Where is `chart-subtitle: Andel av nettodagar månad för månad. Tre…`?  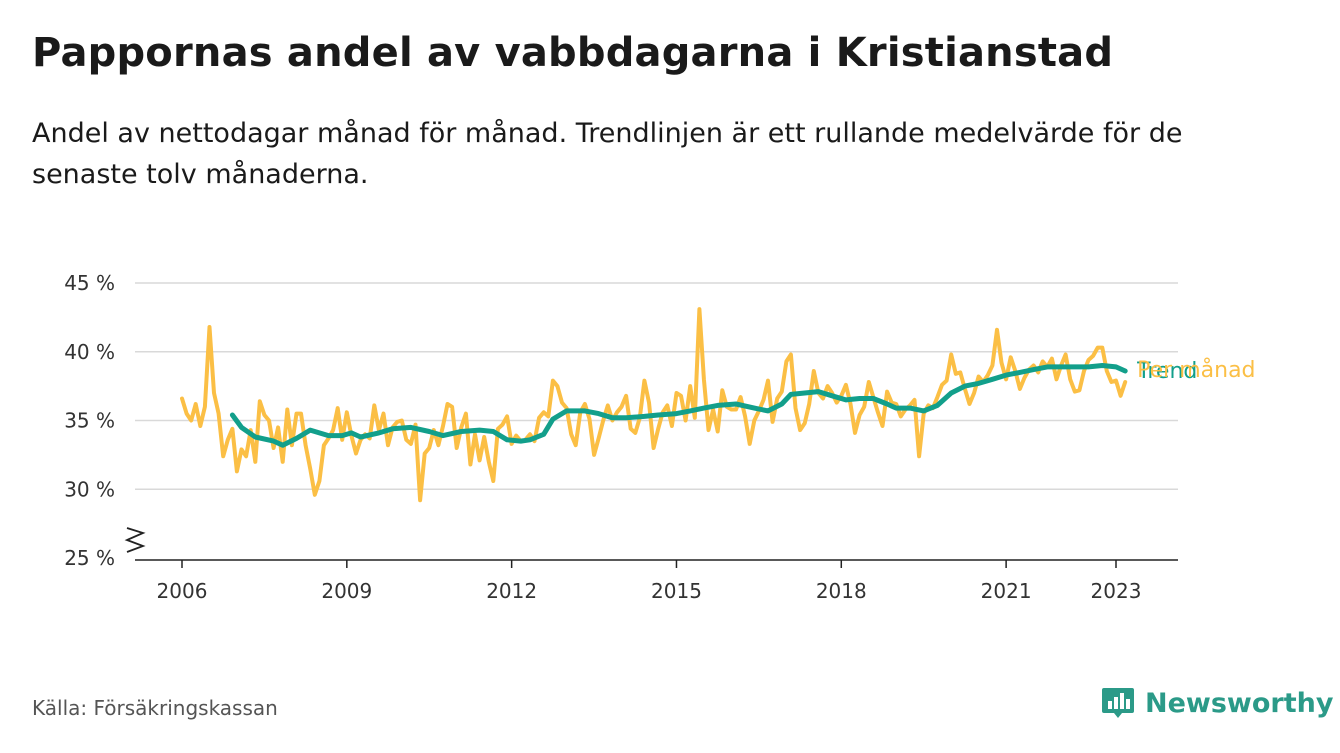 chart-subtitle: Andel av nettodagar månad för månad. Tre… is located at coordinates (607, 154).